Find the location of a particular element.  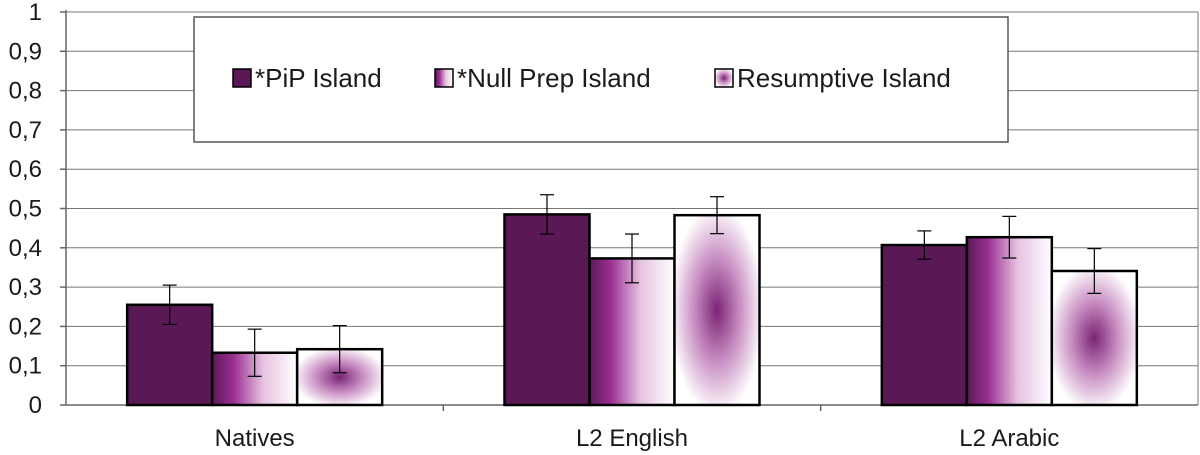

y-tick-label: 0,8 is located at coordinates (25, 91).